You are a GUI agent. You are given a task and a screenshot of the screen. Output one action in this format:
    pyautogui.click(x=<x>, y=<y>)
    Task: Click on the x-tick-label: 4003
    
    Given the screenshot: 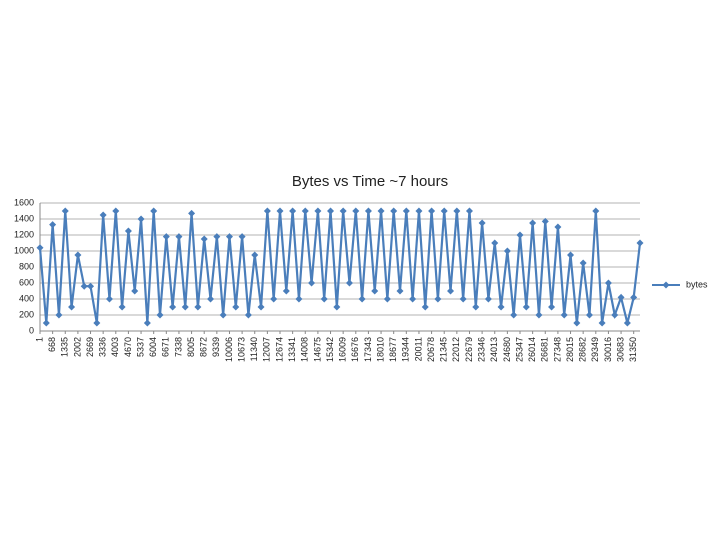 What is the action you would take?
    pyautogui.click(x=115, y=347)
    